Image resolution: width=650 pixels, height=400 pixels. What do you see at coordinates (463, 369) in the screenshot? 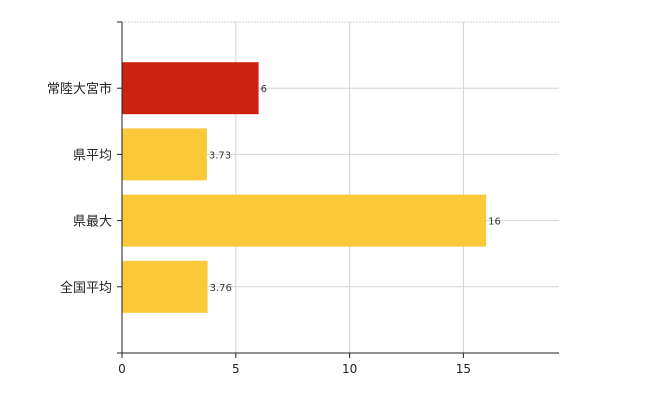
I see `x-tick-label: 15` at bounding box center [463, 369].